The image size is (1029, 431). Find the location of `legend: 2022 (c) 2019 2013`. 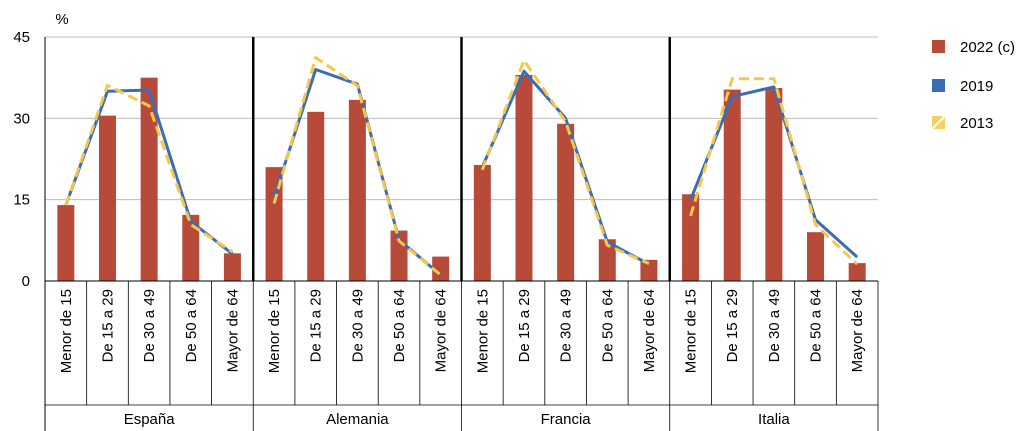

legend: 2022 (c) 2019 2013 is located at coordinates (973, 85).